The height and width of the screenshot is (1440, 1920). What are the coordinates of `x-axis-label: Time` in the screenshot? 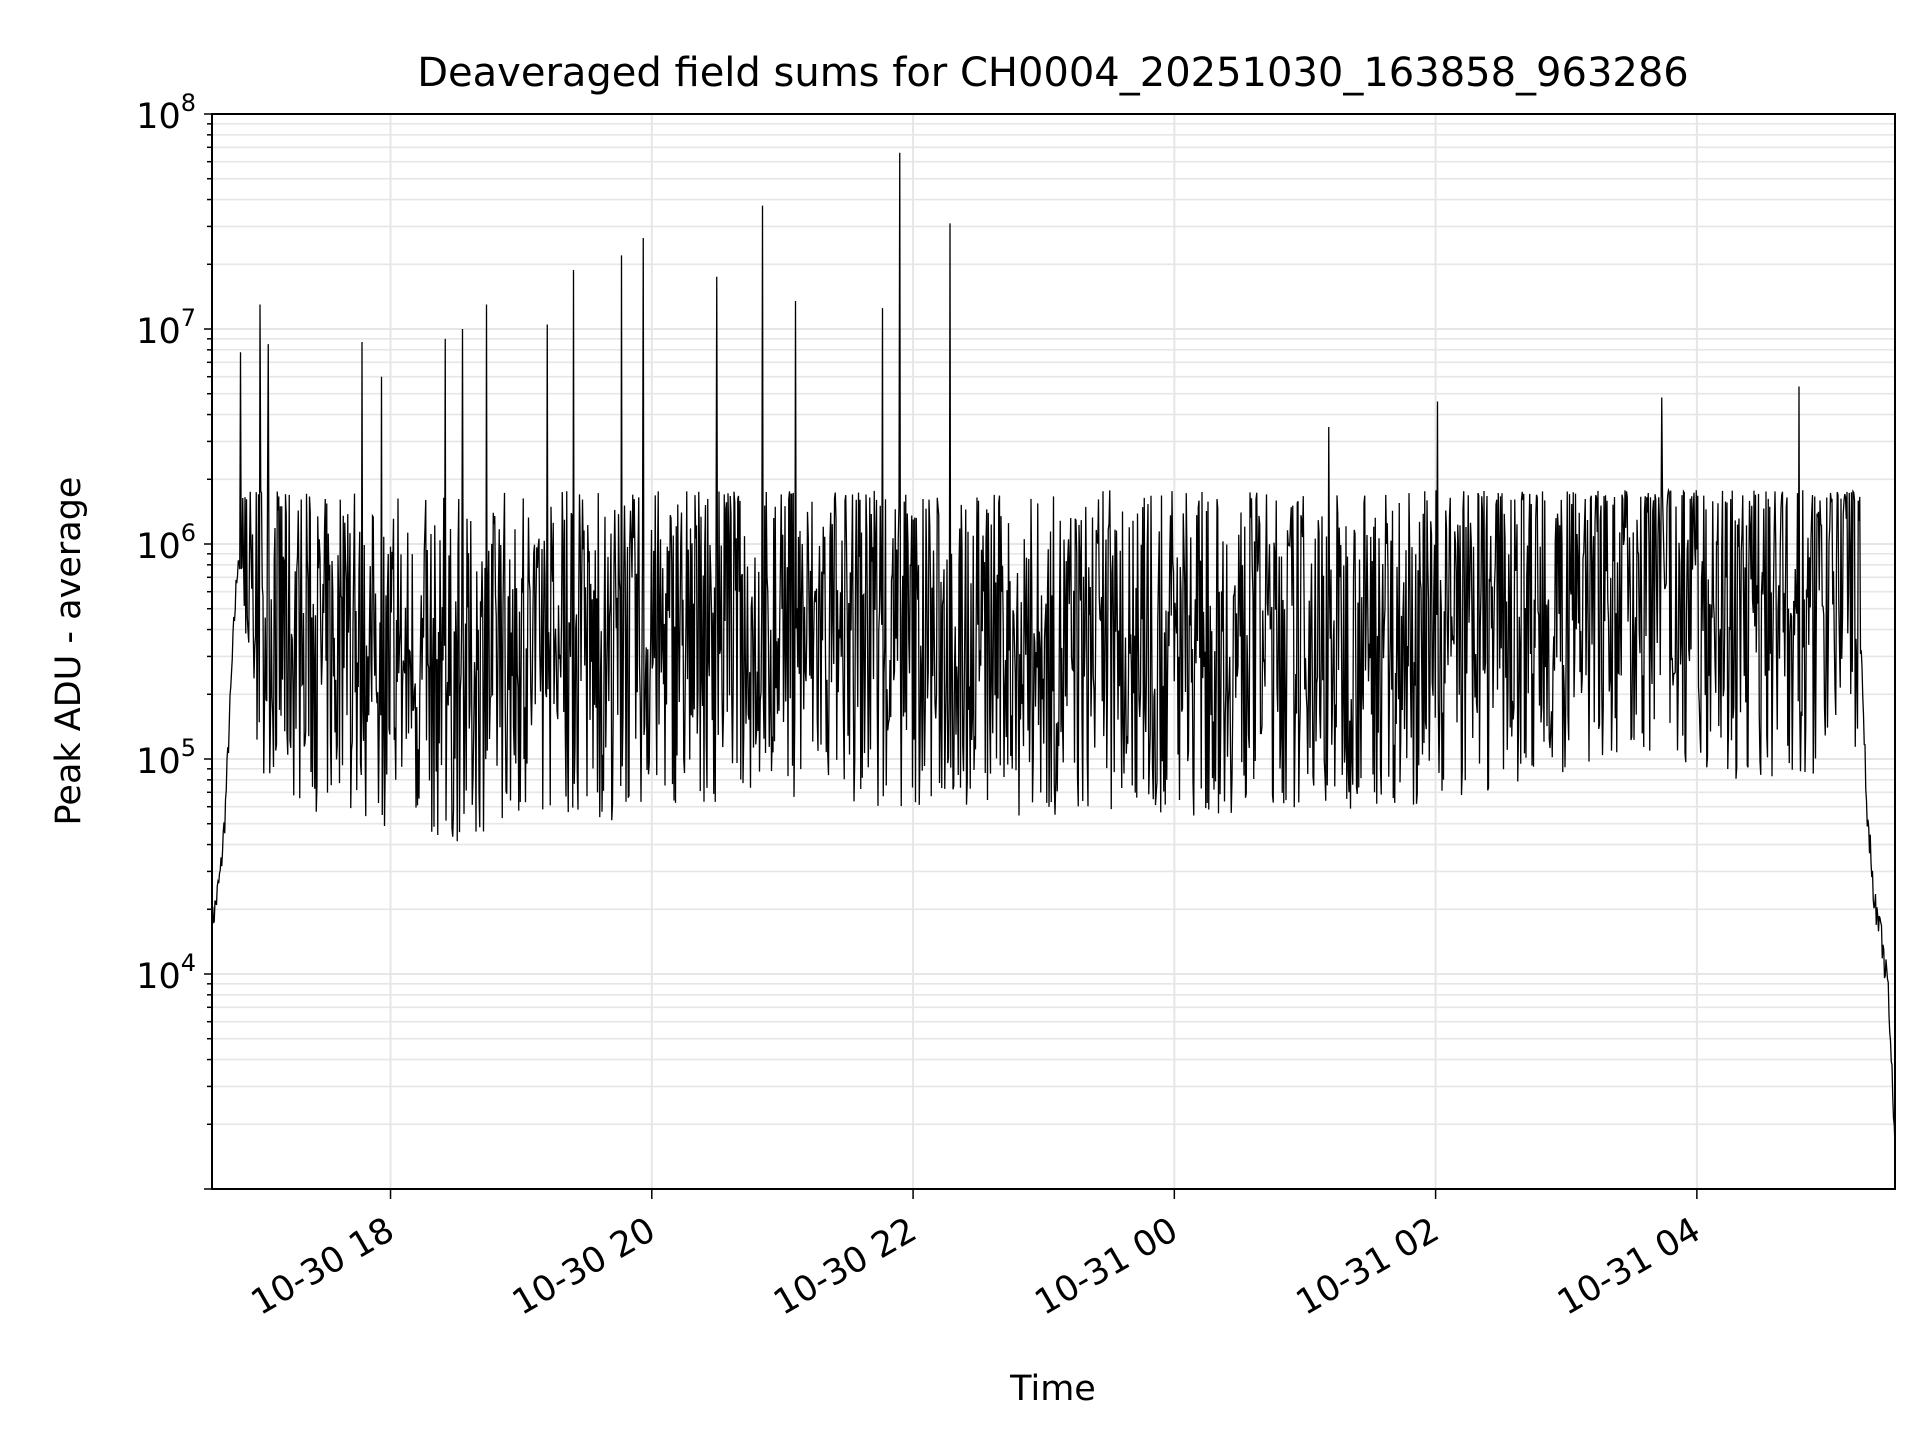 It's located at (1052, 1389).